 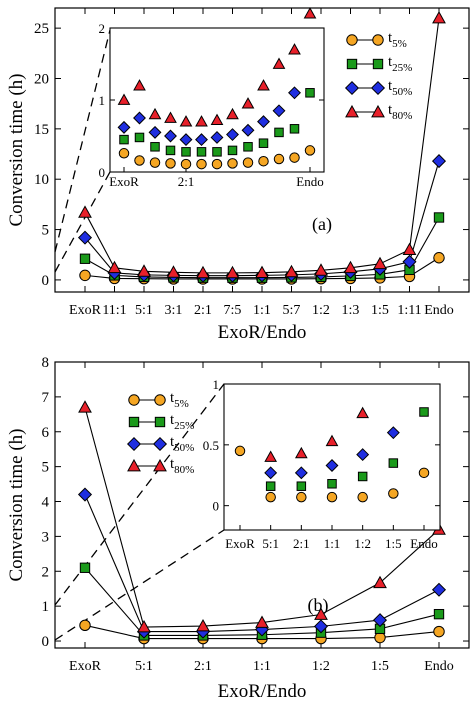 What do you see at coordinates (46, 607) in the screenshot?
I see `y-tick-label: 1` at bounding box center [46, 607].